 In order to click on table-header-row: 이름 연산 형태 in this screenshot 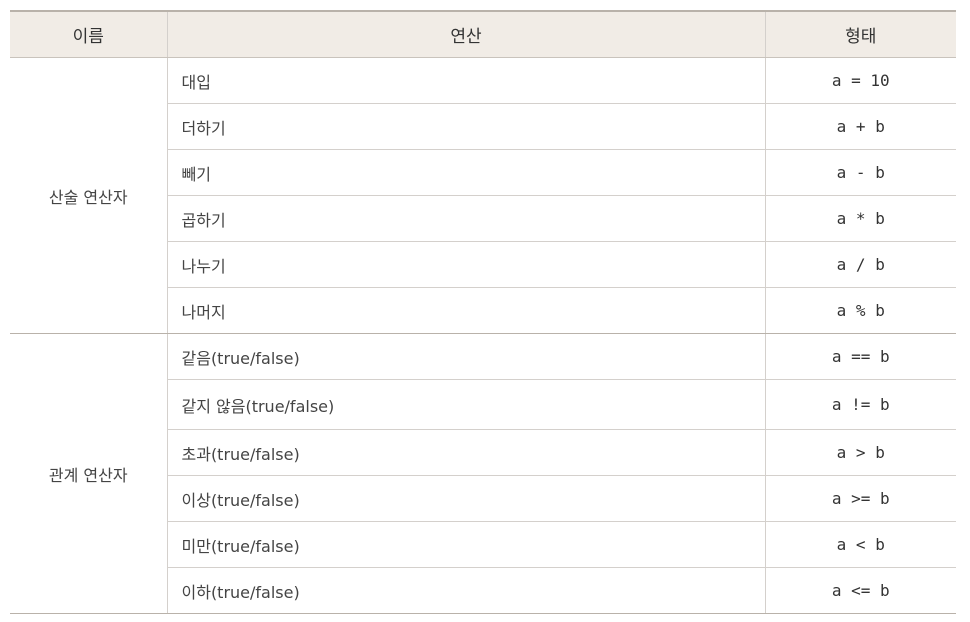, I will do `click(483, 34)`.